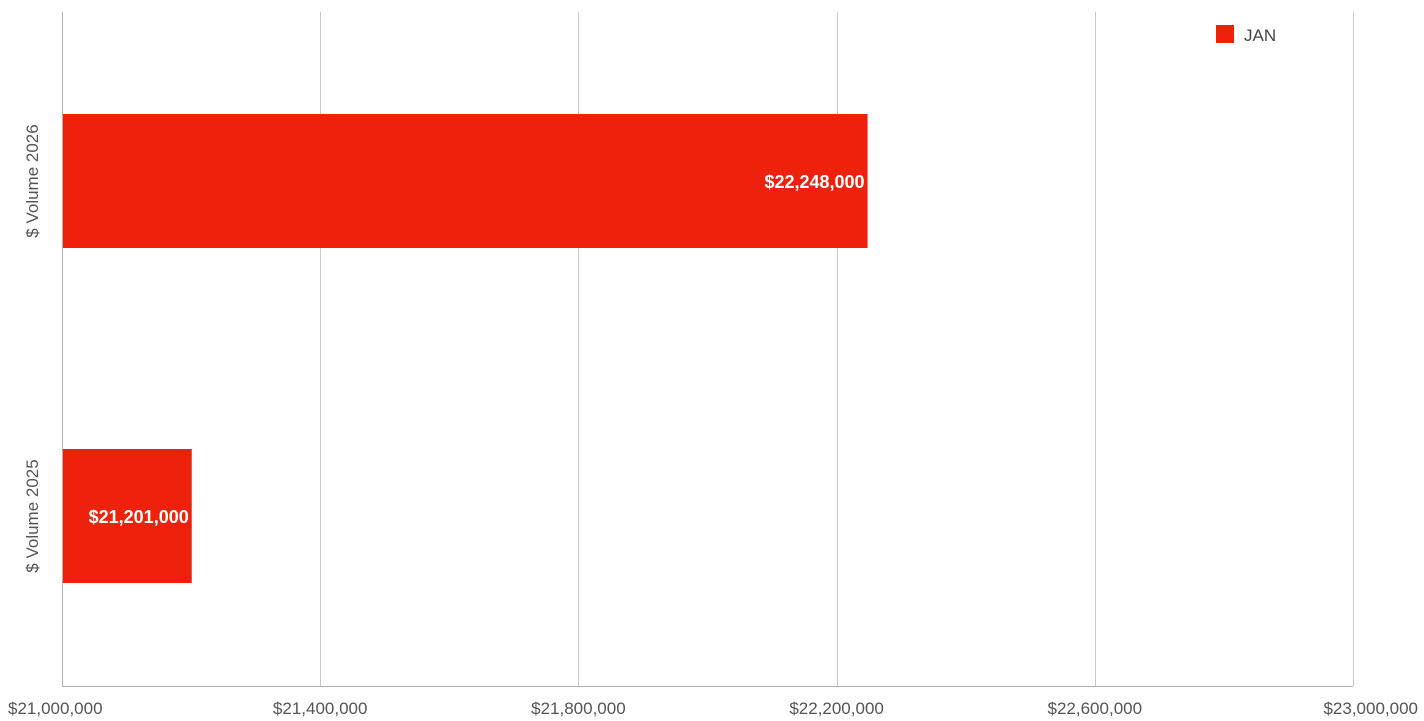  I want to click on x-tick-label-5: $23,000,000, so click(1370, 708).